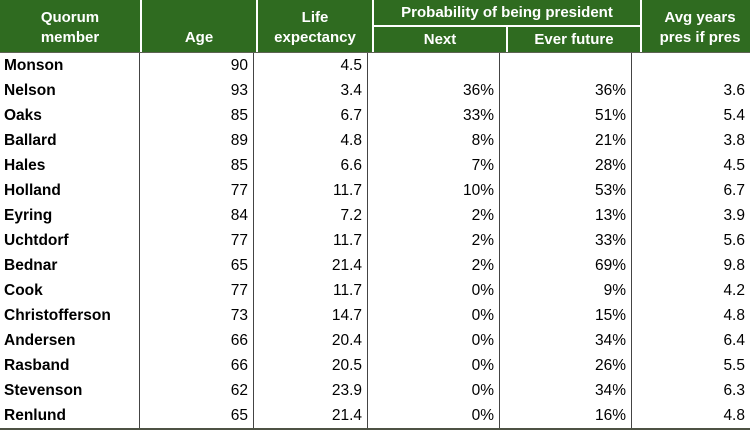 The width and height of the screenshot is (750, 432). What do you see at coordinates (311, 390) in the screenshot?
I see `cell-life-expectancy: 23.9` at bounding box center [311, 390].